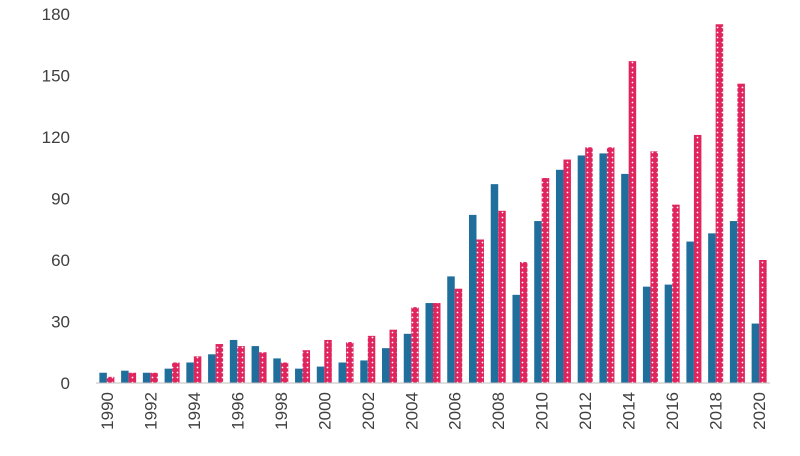  Describe the element at coordinates (393, 356) in the screenshot. I see `bar-series-2-2003` at that location.